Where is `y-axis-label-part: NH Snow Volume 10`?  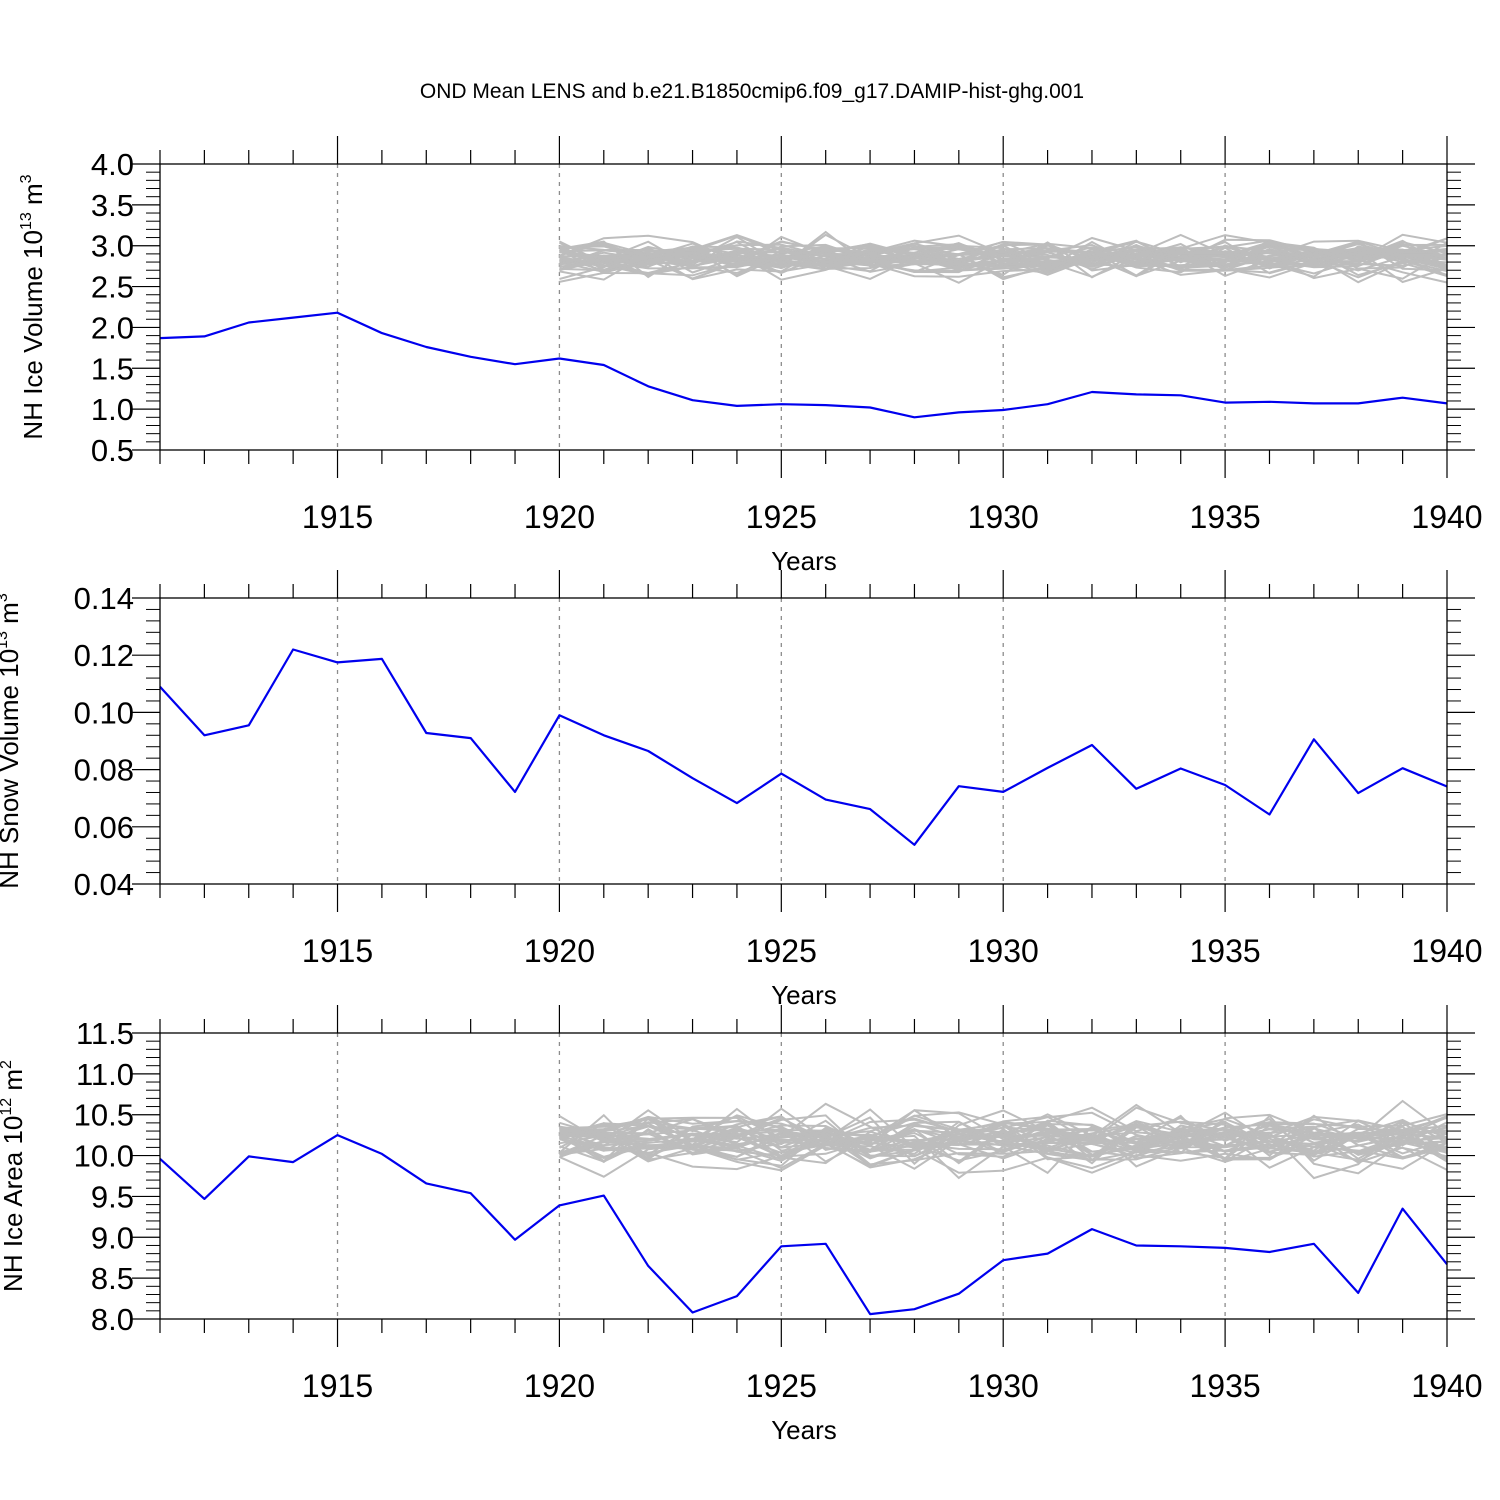
y-axis-label-part: NH Snow Volume 10 is located at coordinates (12, 769).